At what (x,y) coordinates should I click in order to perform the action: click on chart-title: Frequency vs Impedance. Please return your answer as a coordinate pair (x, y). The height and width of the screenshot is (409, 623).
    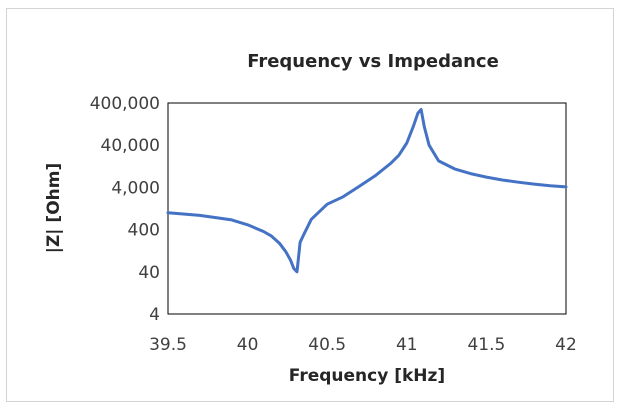
    Looking at the image, I should click on (373, 61).